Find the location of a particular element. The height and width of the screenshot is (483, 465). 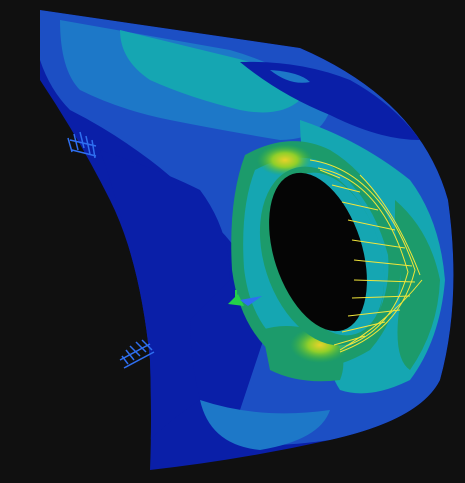

fixed-support-top is located at coordinates (82, 145).